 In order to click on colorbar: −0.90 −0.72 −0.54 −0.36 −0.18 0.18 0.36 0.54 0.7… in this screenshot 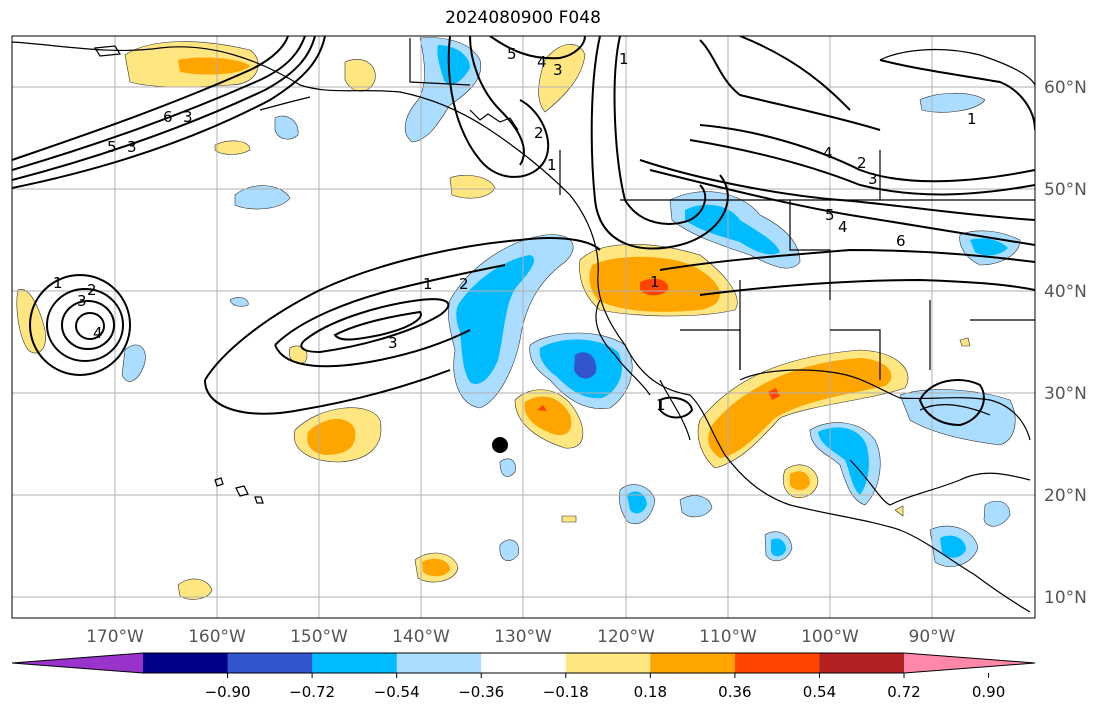, I will do `click(523, 676)`.